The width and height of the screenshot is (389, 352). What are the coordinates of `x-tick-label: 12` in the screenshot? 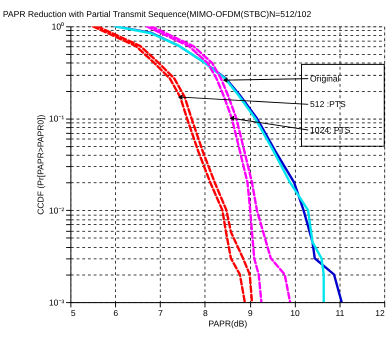 It's located at (380, 313).